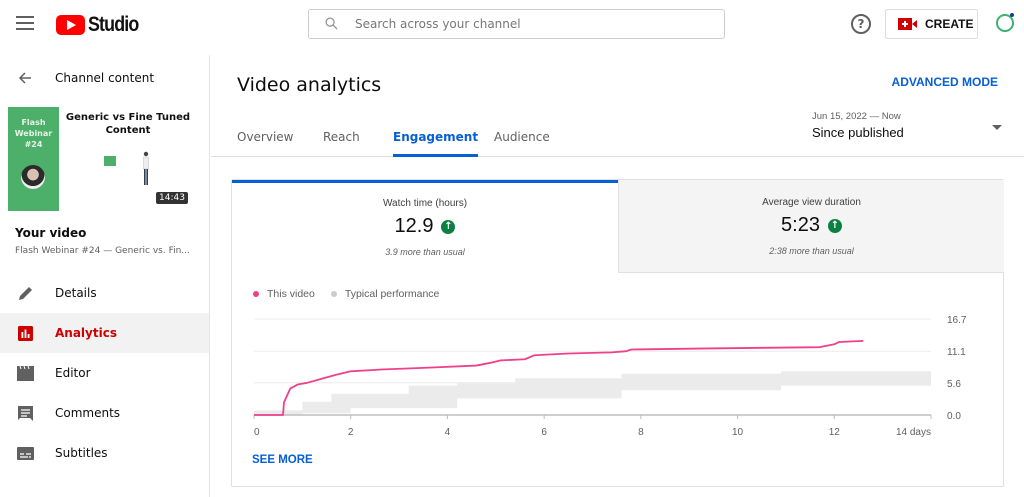 This screenshot has height=497, width=1024. Describe the element at coordinates (25, 23) in the screenshot. I see `menu-icon` at that location.